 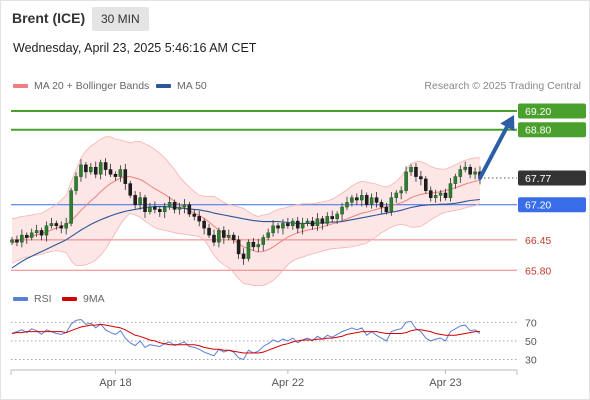 What do you see at coordinates (81, 86) in the screenshot?
I see `legend-bollinger: MA 20 + Bollinger Bands` at bounding box center [81, 86].